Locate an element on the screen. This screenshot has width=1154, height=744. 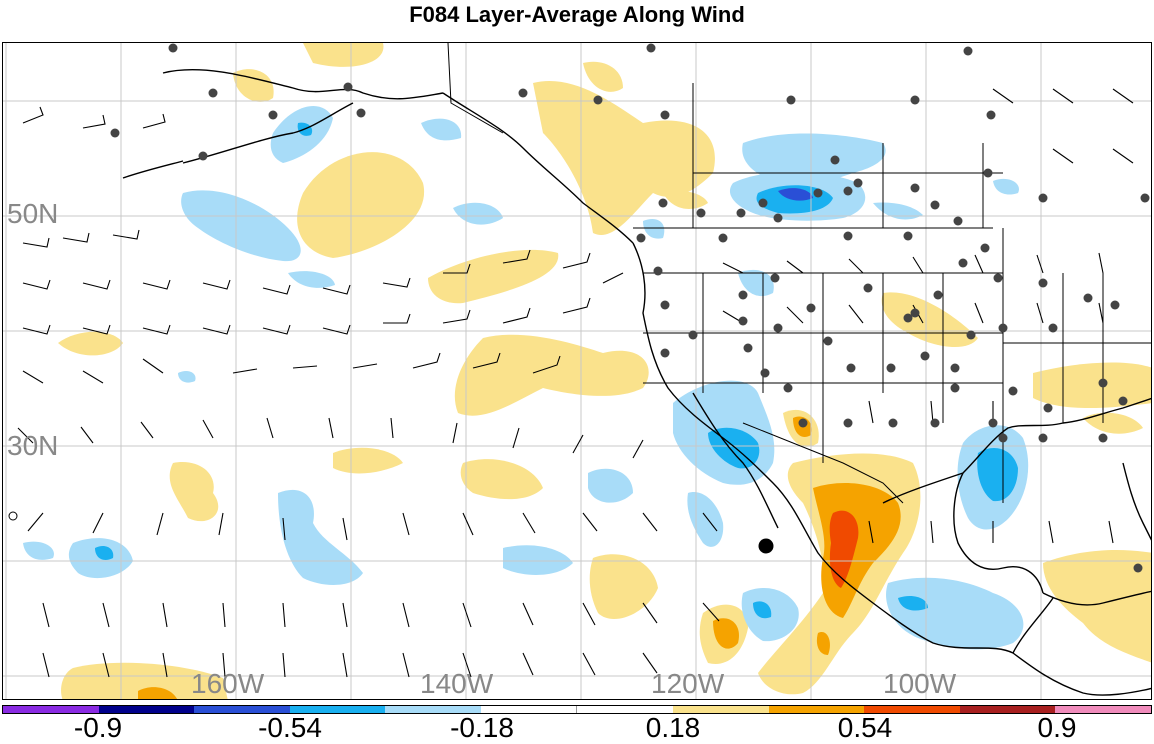
colorbar is located at coordinates (577, 709).